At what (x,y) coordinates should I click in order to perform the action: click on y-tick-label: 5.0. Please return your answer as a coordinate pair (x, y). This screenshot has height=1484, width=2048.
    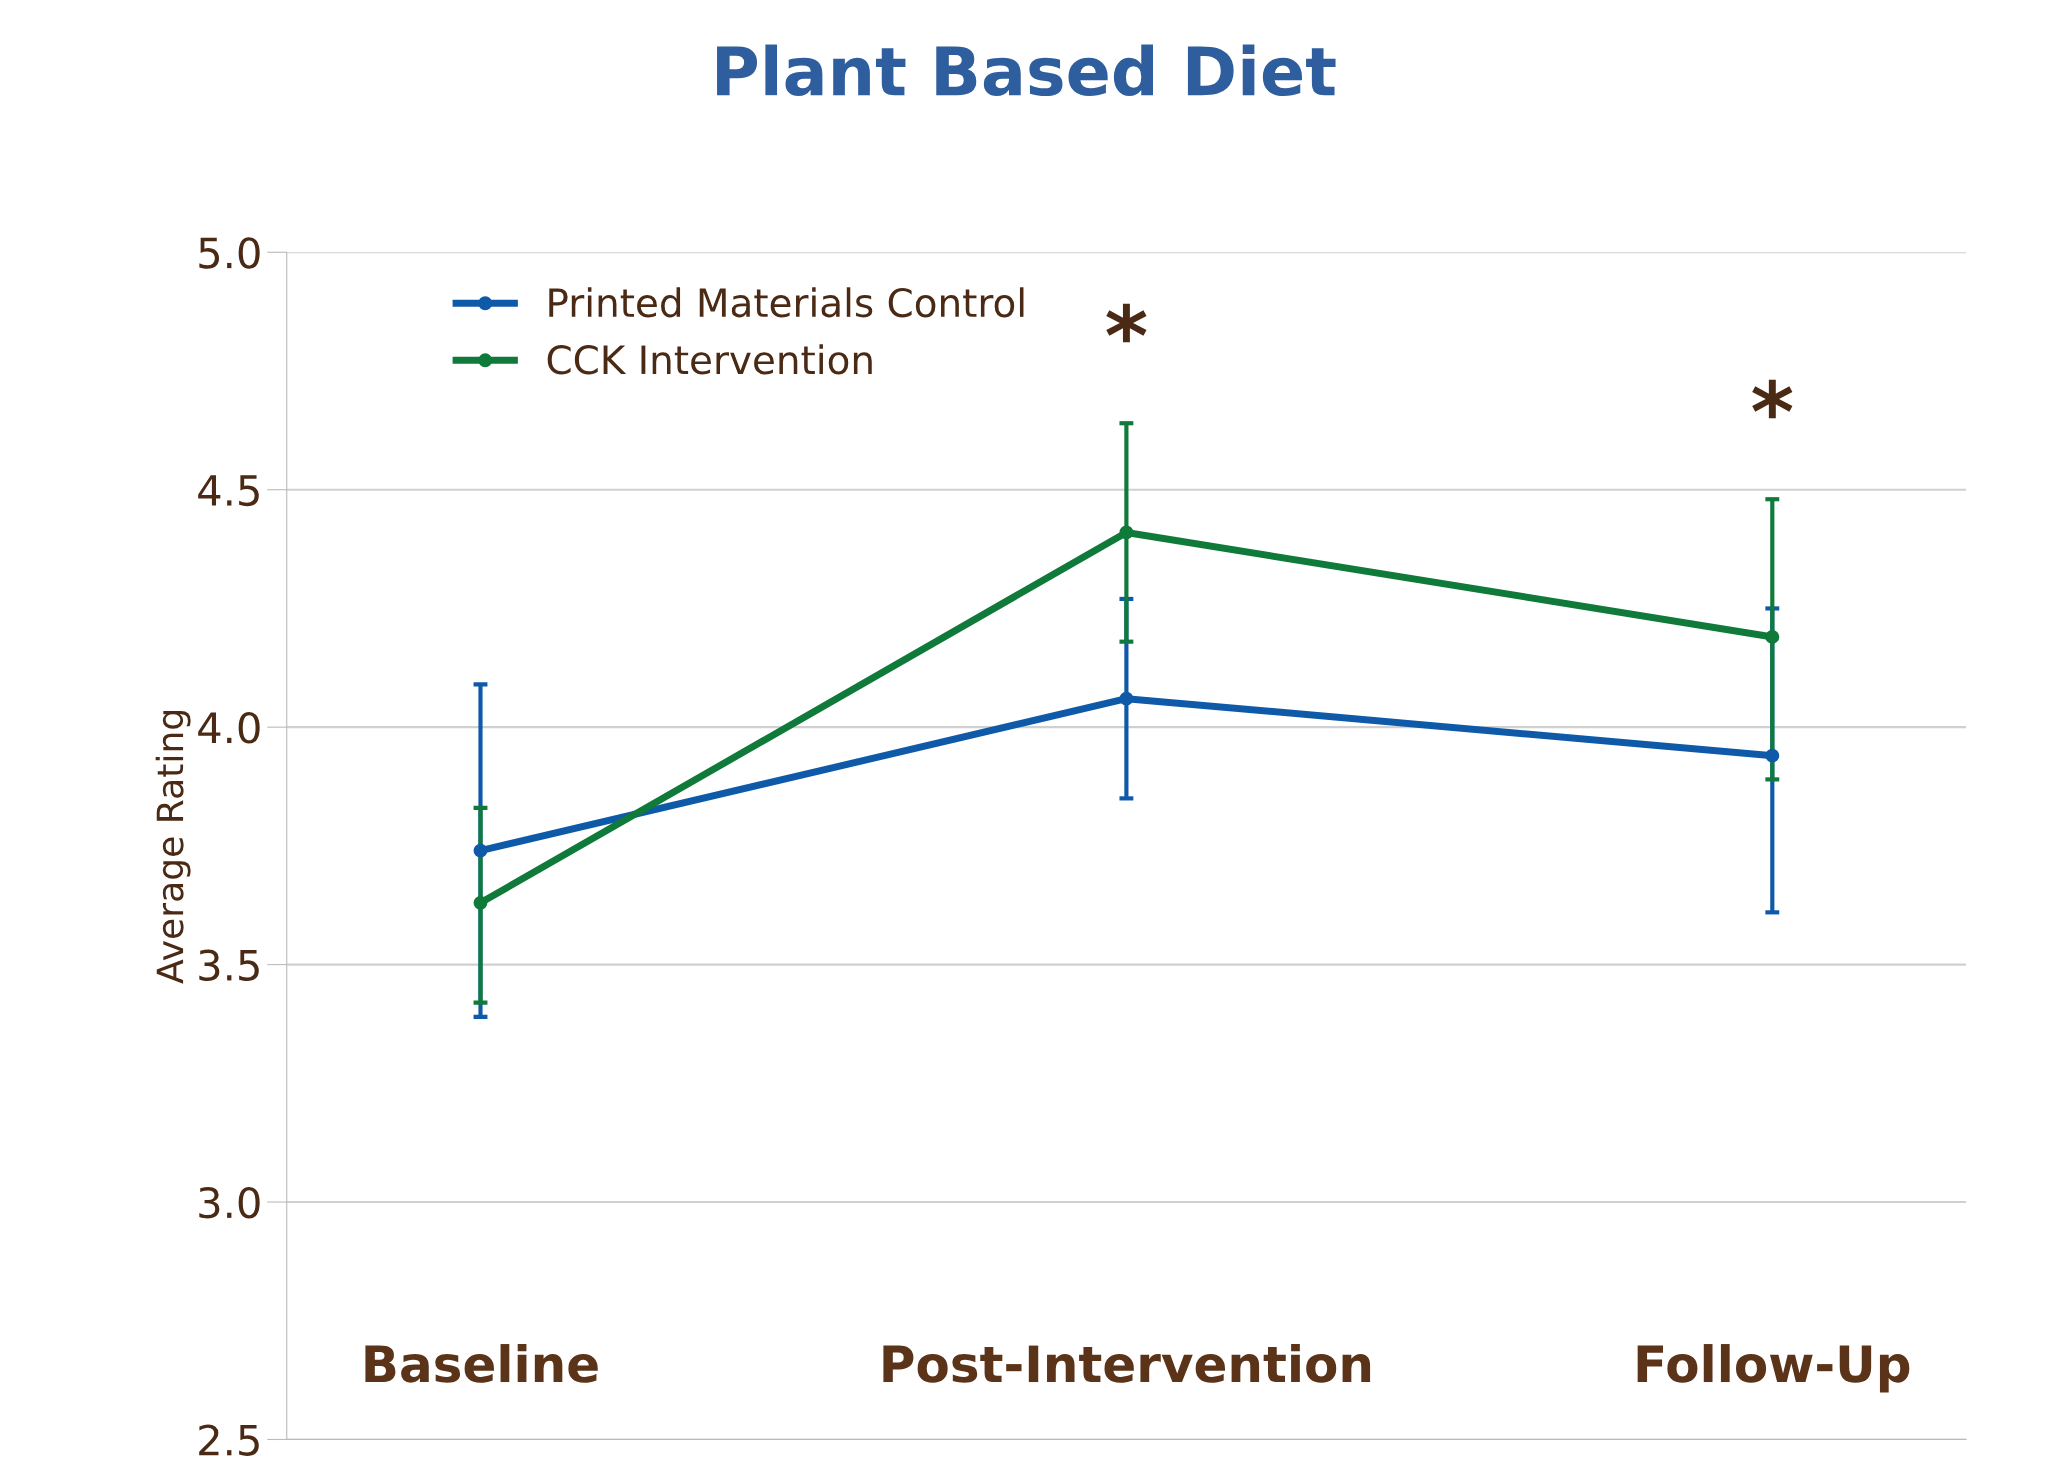
    Looking at the image, I should click on (229, 253).